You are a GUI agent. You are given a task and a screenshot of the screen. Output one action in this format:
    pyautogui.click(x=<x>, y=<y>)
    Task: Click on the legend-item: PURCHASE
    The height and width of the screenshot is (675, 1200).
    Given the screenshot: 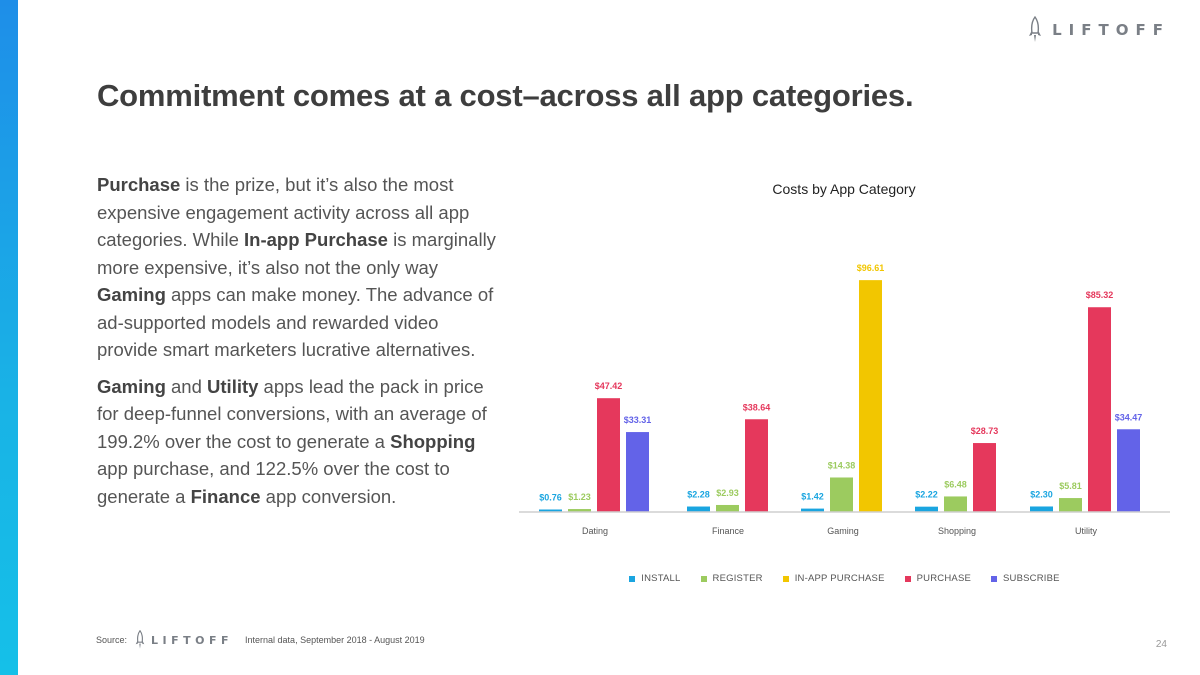 What is the action you would take?
    pyautogui.click(x=938, y=578)
    